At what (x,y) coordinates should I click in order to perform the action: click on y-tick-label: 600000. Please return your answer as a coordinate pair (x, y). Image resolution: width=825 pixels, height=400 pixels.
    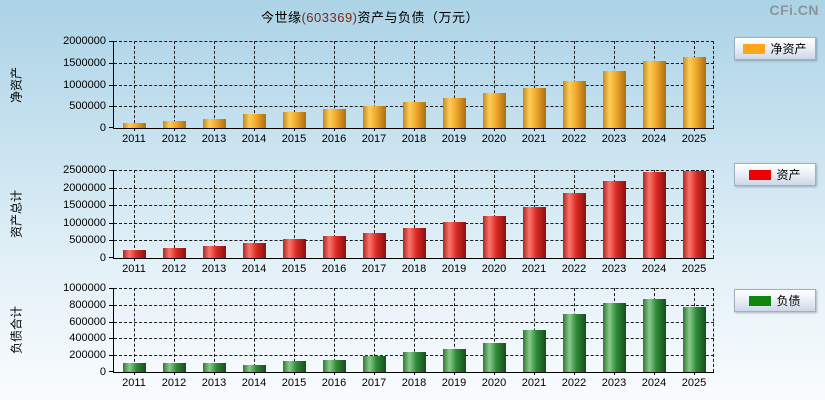
    Looking at the image, I should click on (87, 321).